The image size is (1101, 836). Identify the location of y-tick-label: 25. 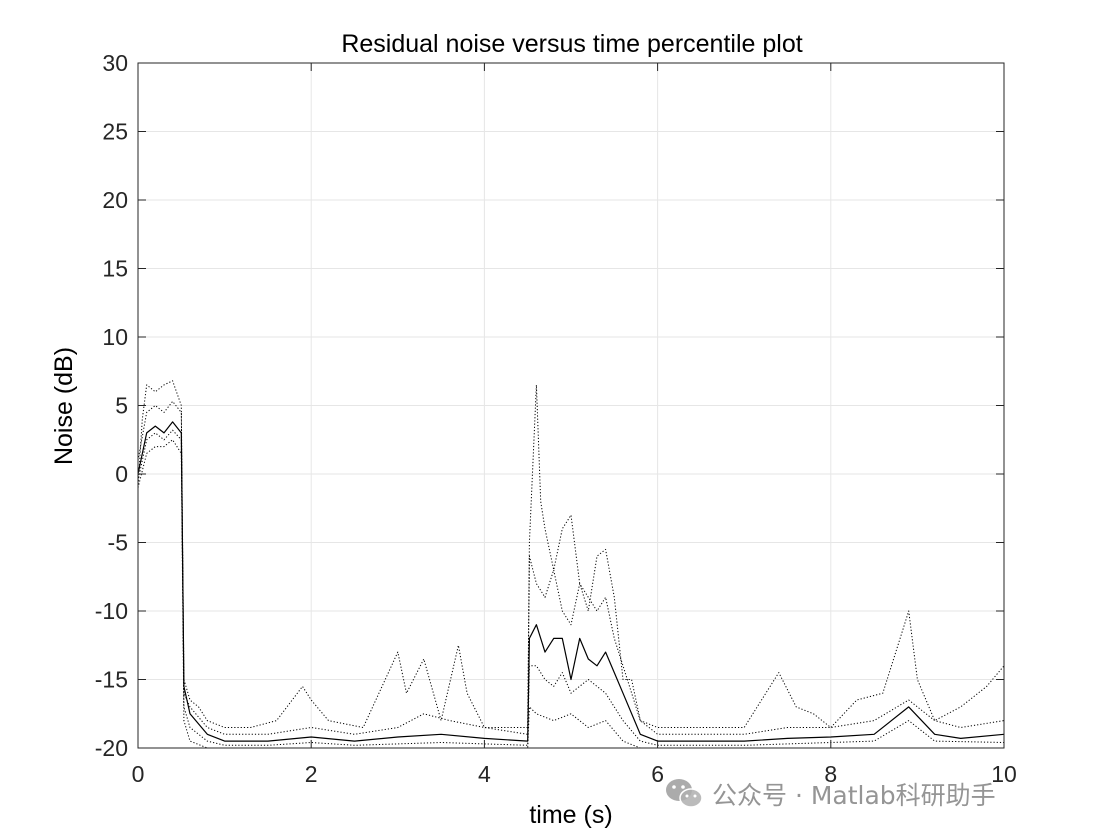
(115, 132).